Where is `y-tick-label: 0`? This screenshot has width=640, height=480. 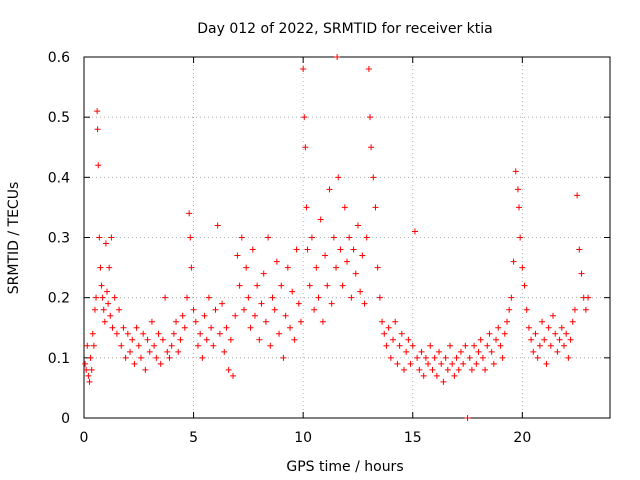
y-tick-label: 0 is located at coordinates (65, 419).